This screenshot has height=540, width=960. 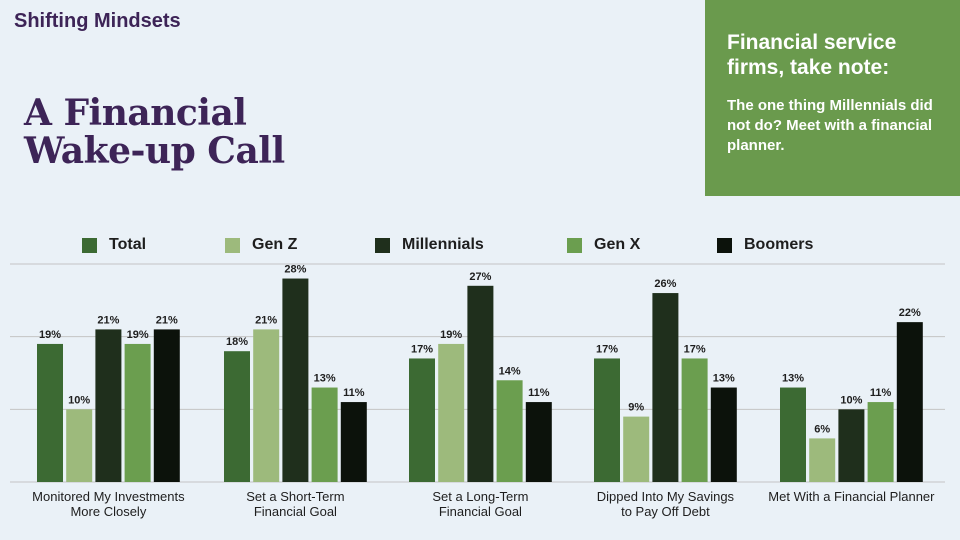 I want to click on page-title: A Financial Wake-up Call, so click(x=184, y=132).